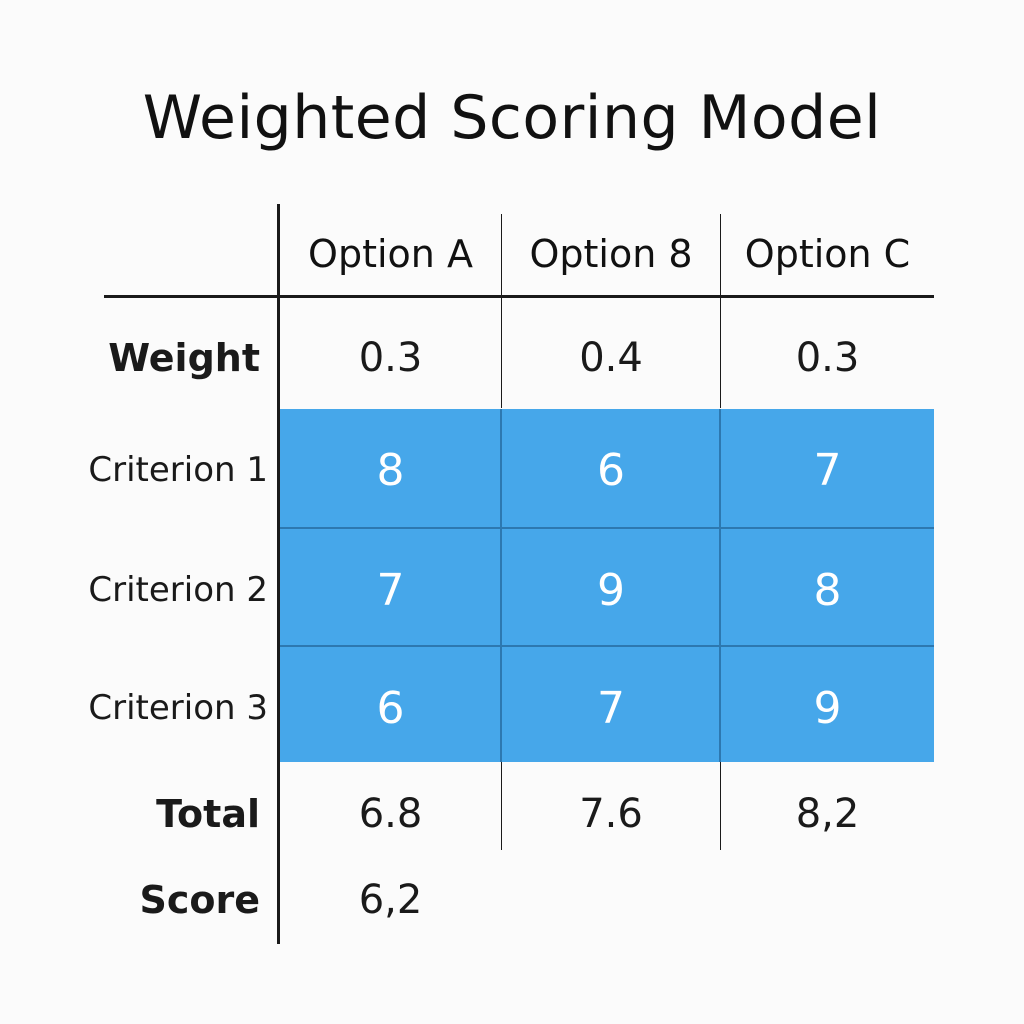  Describe the element at coordinates (501, 806) in the screenshot. I see `column-divider-ab-bottom` at that location.